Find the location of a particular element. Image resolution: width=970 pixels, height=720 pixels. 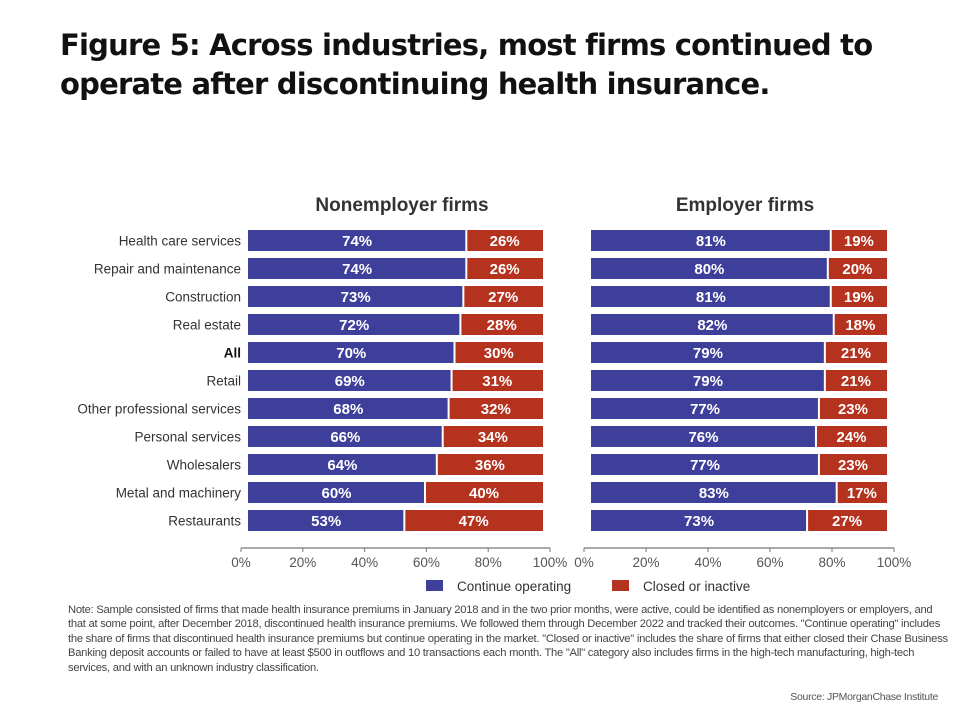

x-tick-label: 40% is located at coordinates (707, 562).